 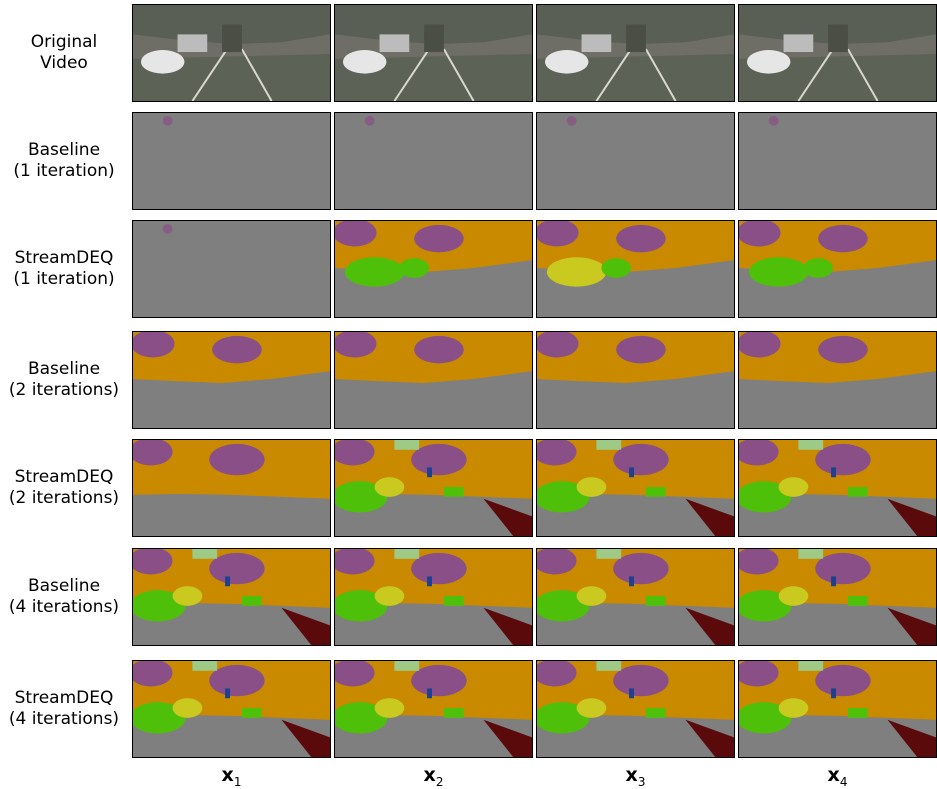 I want to click on column-label: x4, so click(x=837, y=776).